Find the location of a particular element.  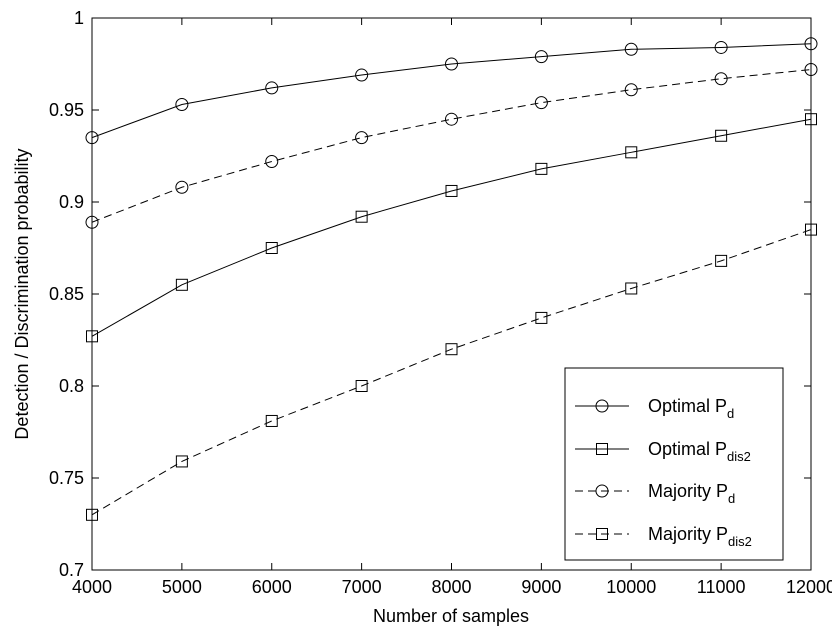

x-tick-label: 4000 is located at coordinates (92, 587).